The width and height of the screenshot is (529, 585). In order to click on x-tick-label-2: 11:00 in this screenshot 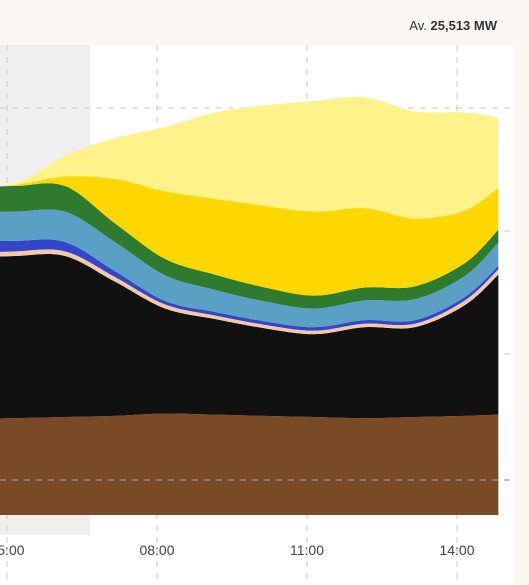, I will do `click(307, 550)`.